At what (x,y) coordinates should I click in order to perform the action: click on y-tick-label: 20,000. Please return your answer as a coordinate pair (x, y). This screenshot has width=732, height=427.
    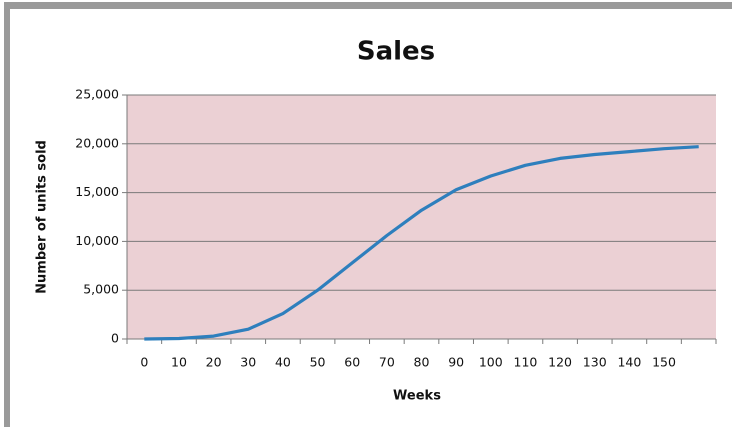
    Looking at the image, I should click on (97, 142).